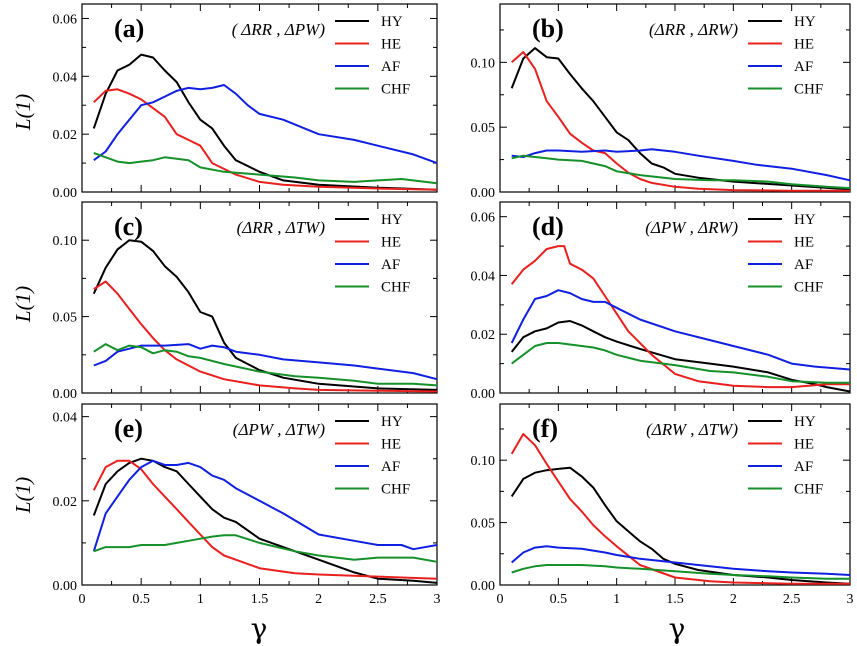  I want to click on panel-label: (b), so click(548, 28).